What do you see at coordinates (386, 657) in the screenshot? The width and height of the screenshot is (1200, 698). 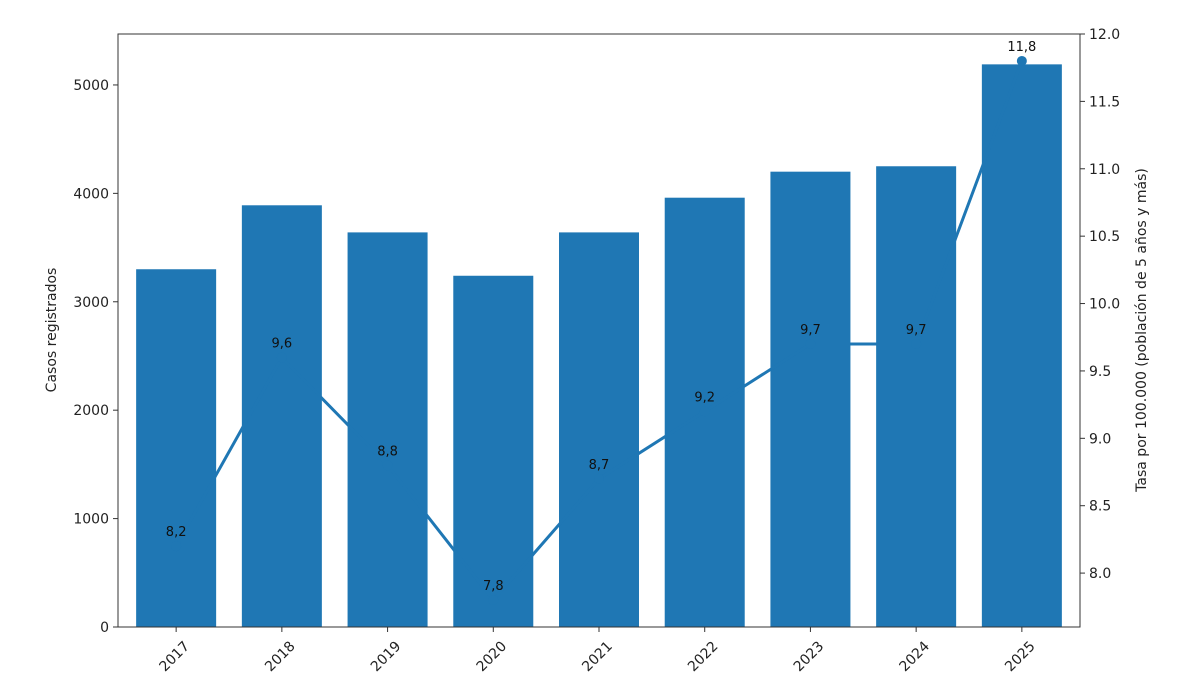 I see `x-tick-label: 2019` at bounding box center [386, 657].